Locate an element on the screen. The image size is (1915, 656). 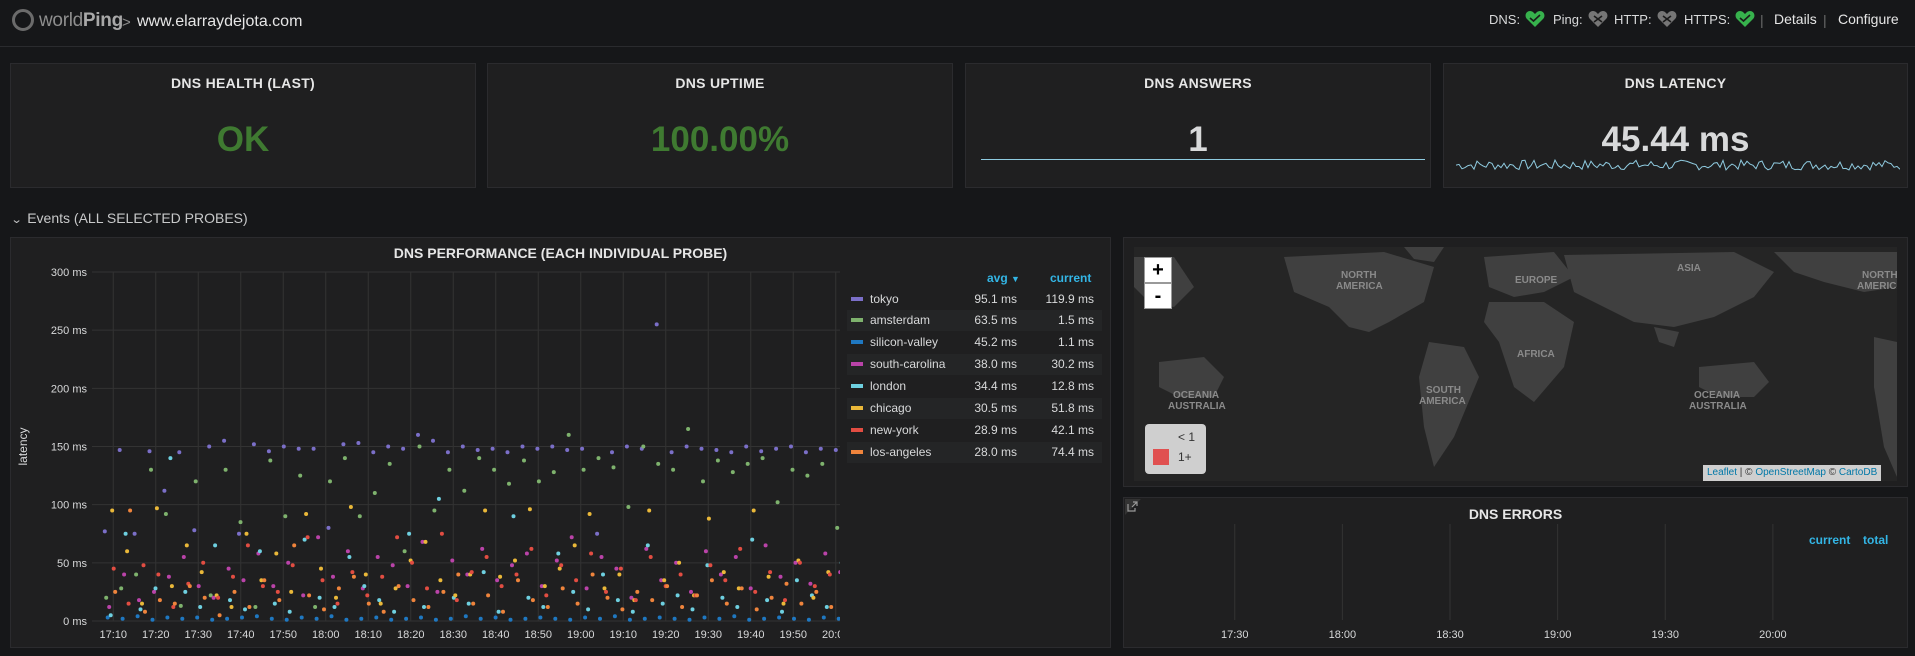
y-tick-label: 250 ms is located at coordinates (69, 331).